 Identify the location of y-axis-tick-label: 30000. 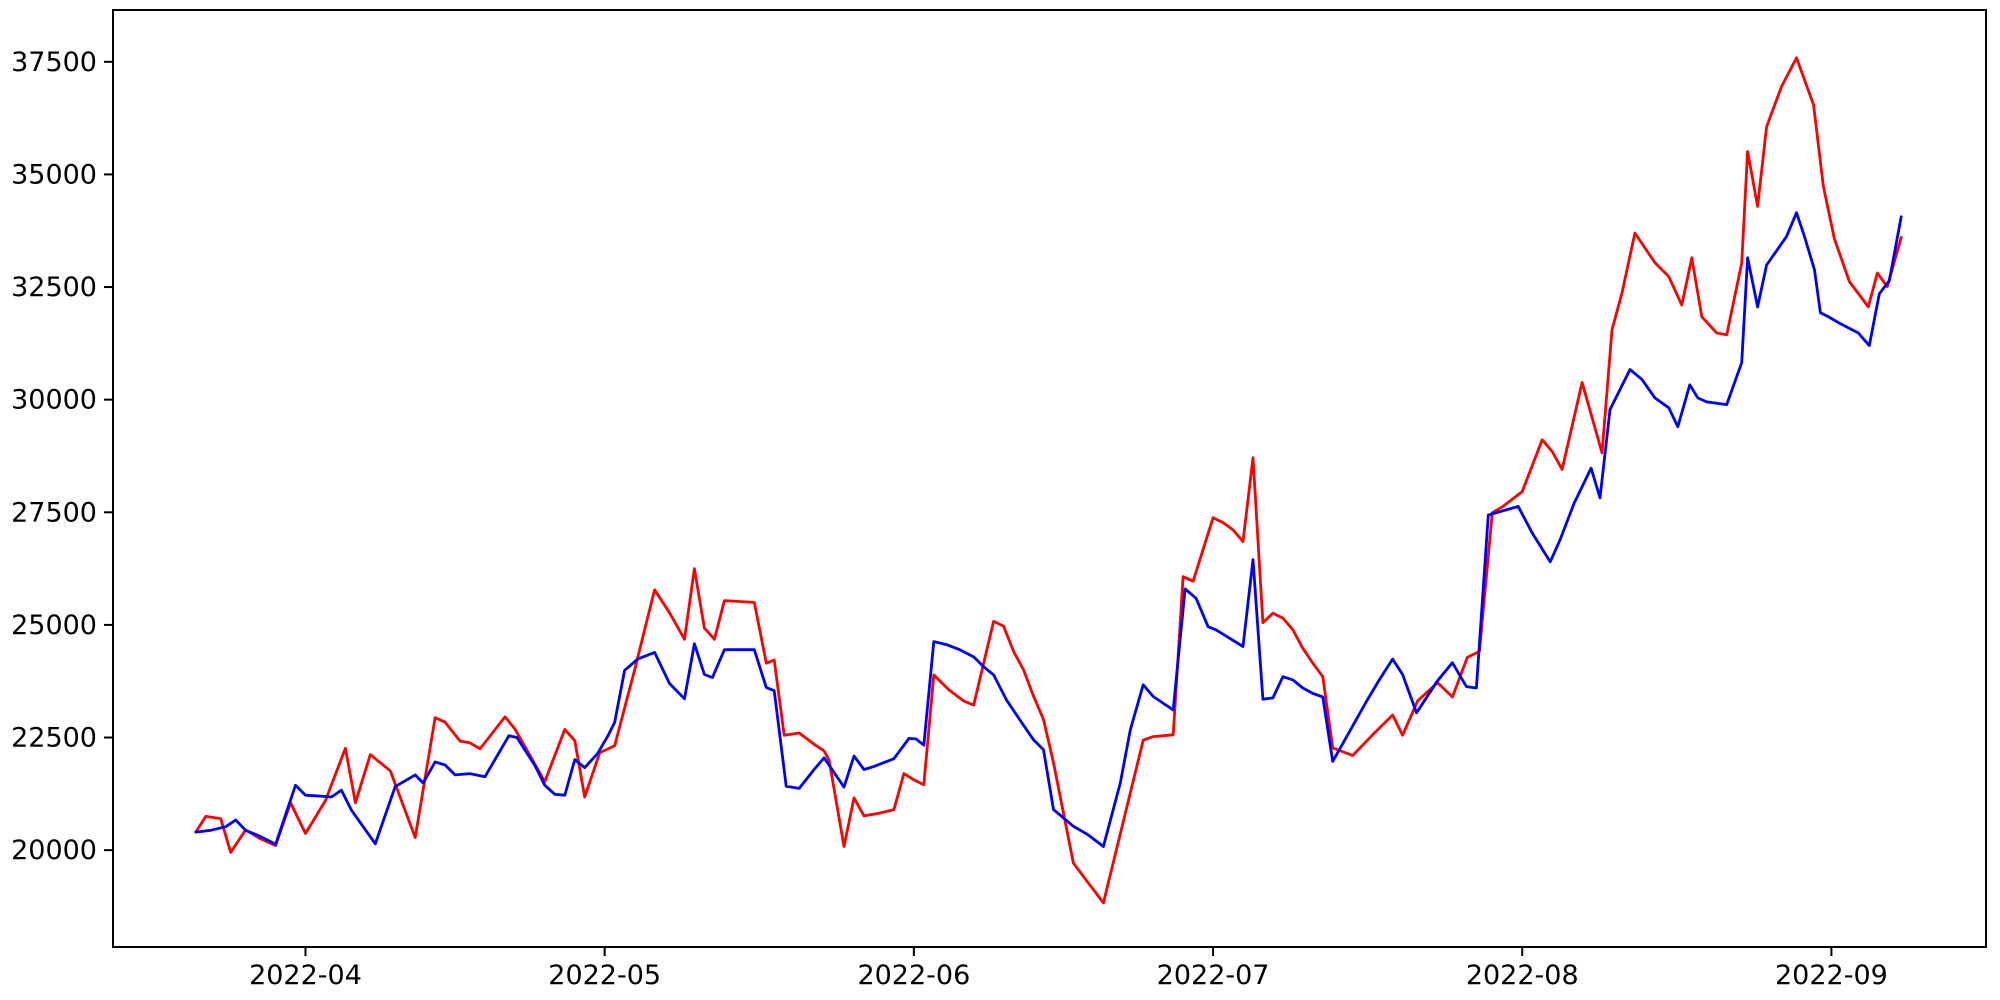
(54, 400).